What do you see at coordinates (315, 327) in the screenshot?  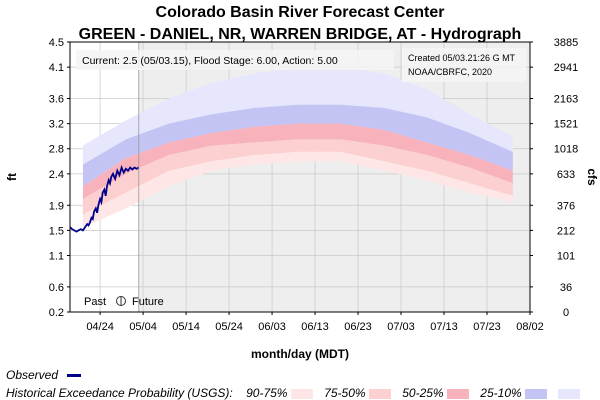 I see `x-tick-label: 06/13` at bounding box center [315, 327].